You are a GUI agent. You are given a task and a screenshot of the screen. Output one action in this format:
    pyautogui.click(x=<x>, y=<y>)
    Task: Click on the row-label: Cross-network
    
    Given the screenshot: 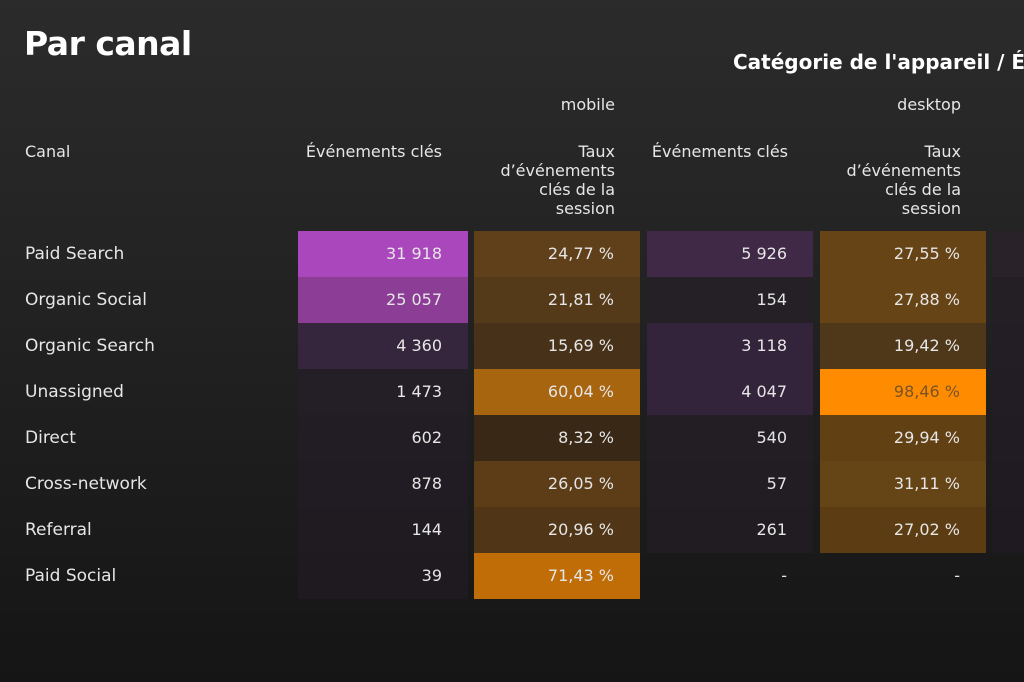 What is the action you would take?
    pyautogui.click(x=86, y=484)
    